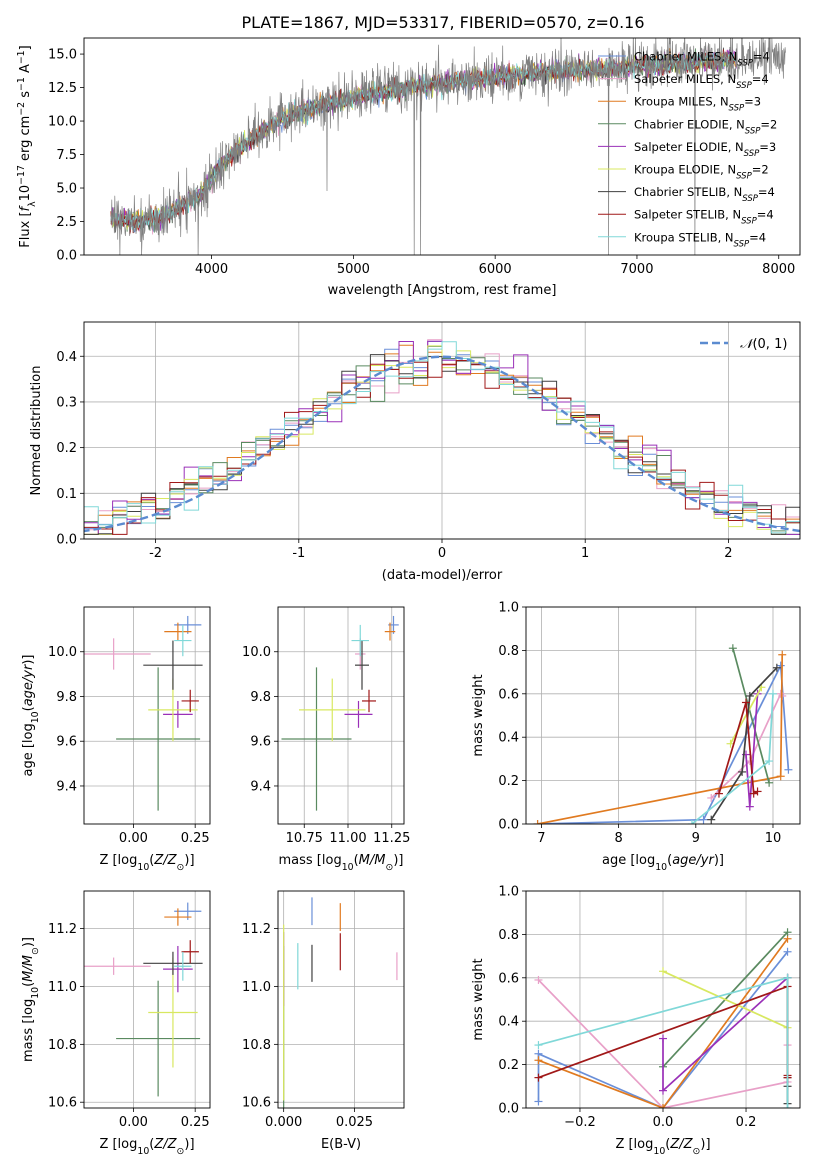 The image size is (819, 1170). I want to click on weight-vs-age-xlabel-part: age [log, so click(628, 860).